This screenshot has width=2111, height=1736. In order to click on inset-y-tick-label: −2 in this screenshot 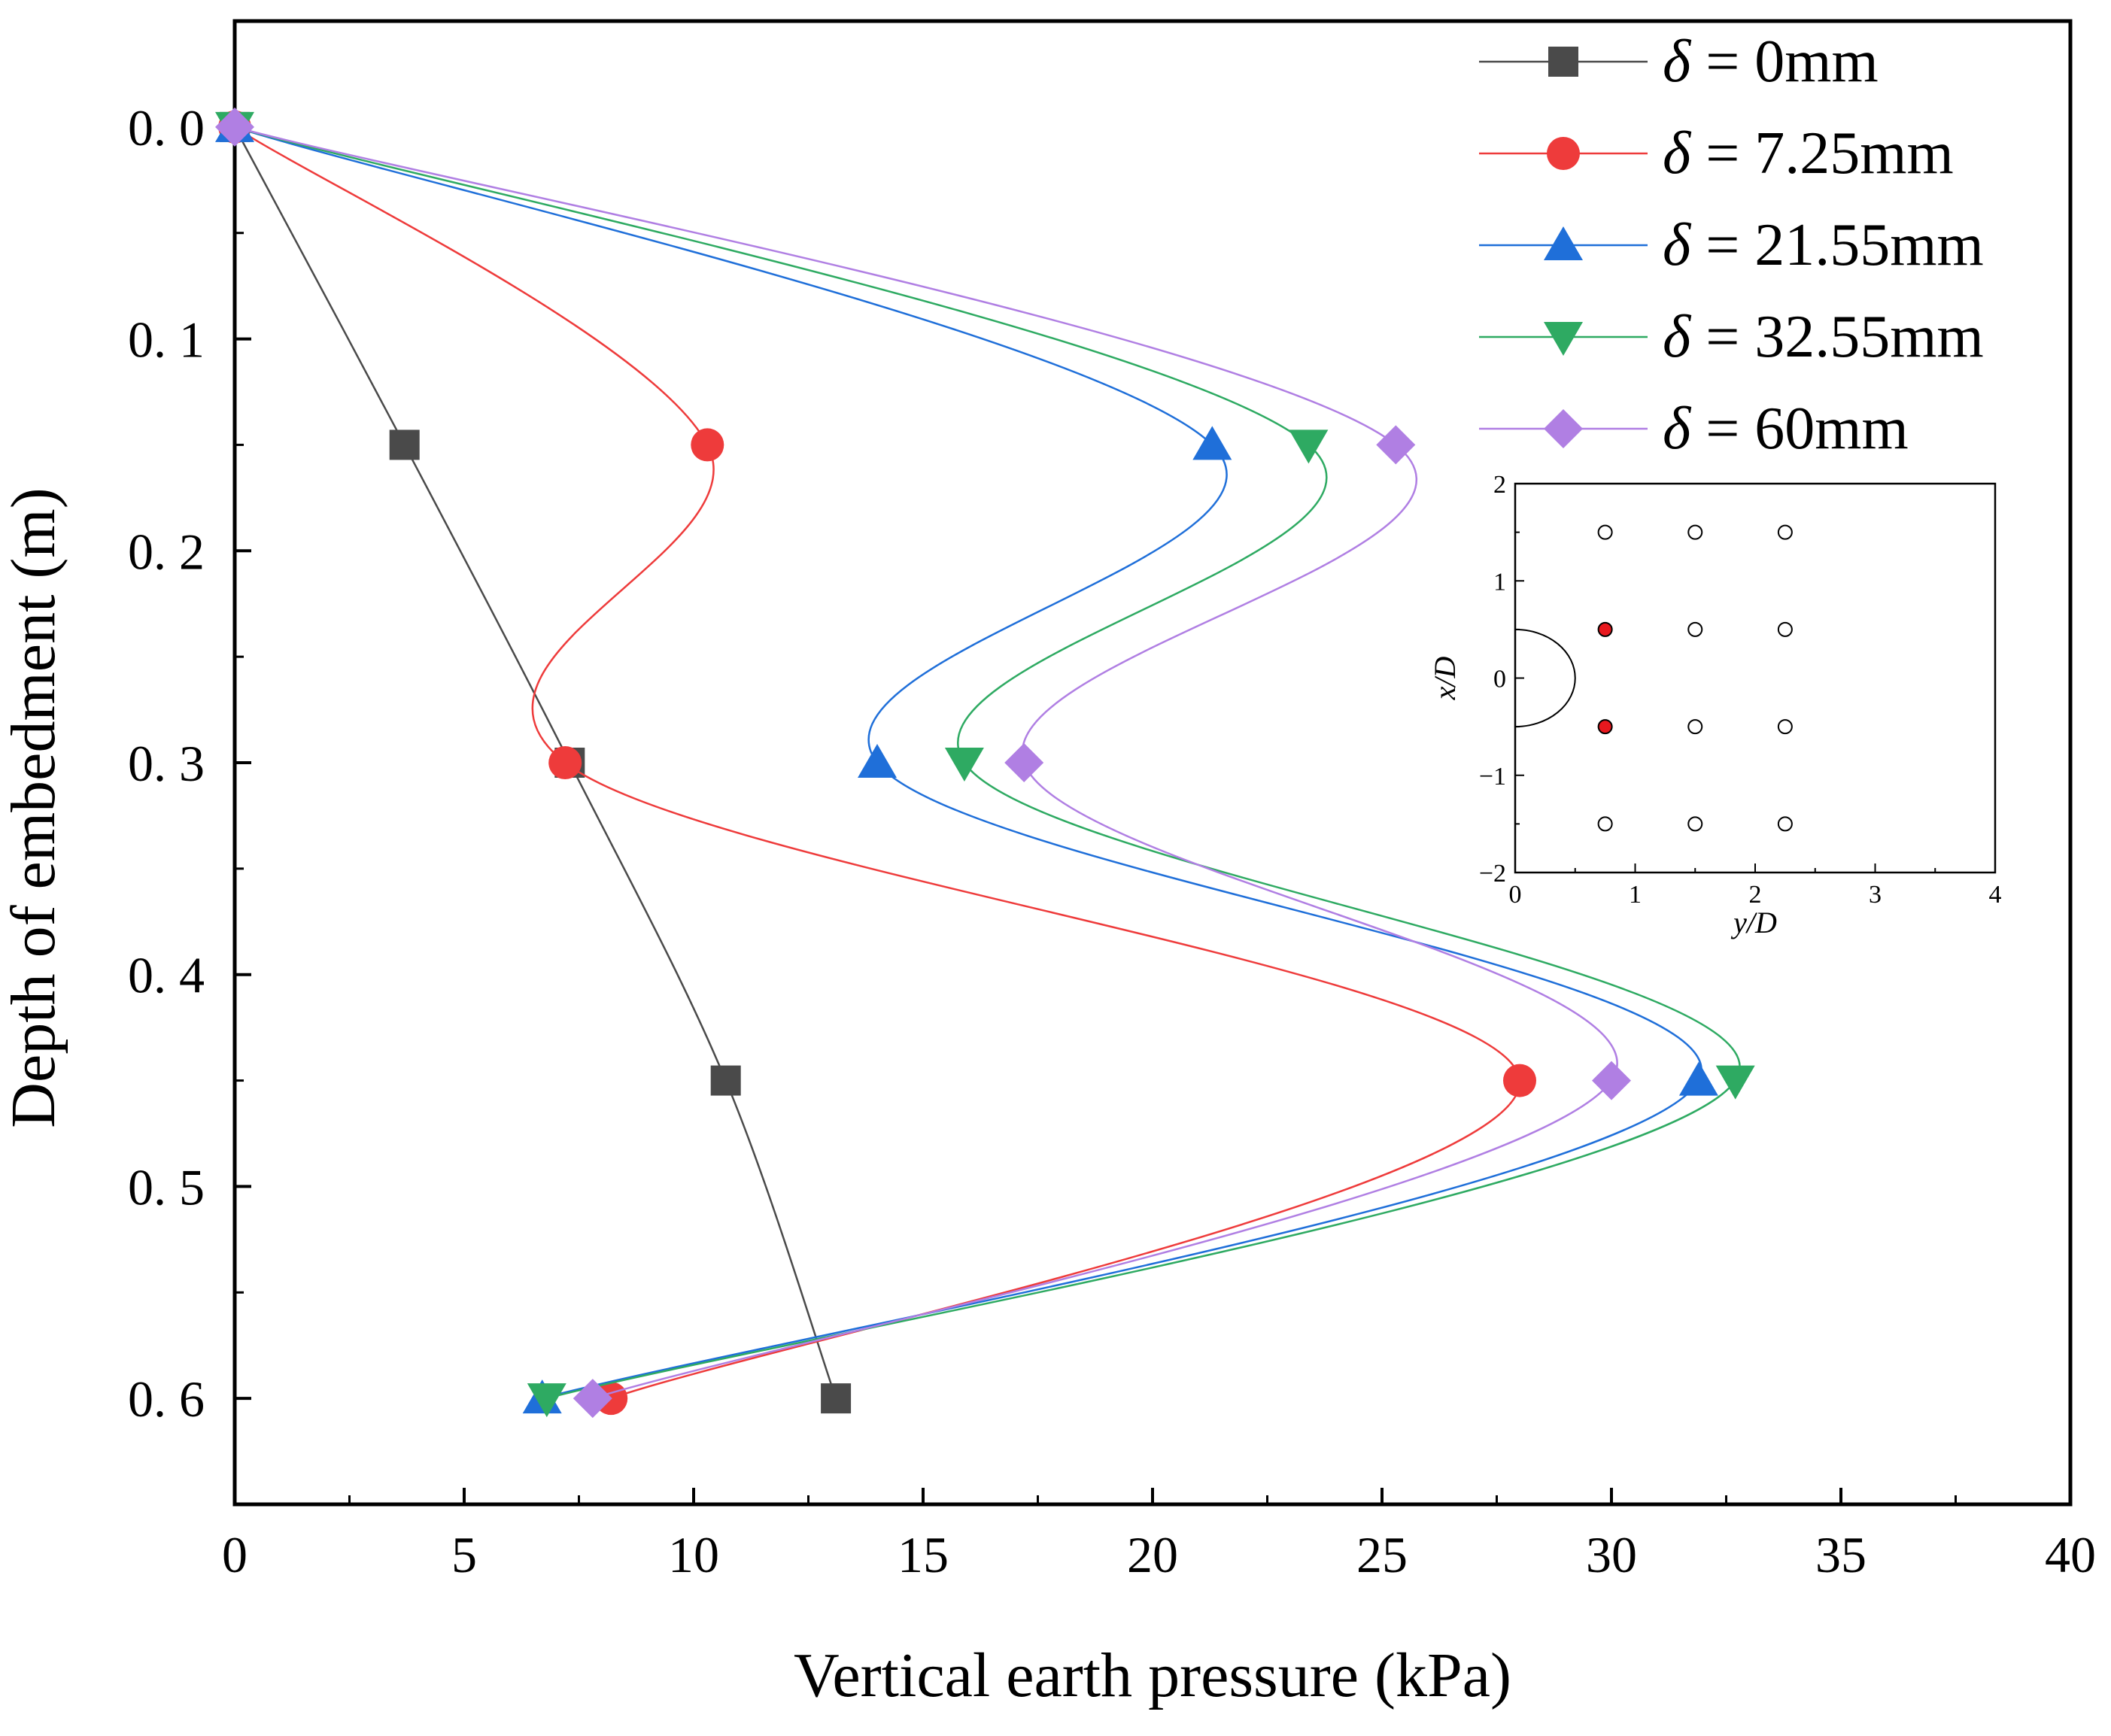, I will do `click(1493, 874)`.